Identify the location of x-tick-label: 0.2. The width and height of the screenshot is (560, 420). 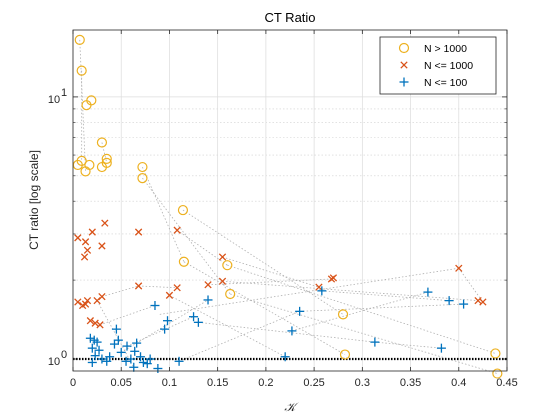
(265, 383).